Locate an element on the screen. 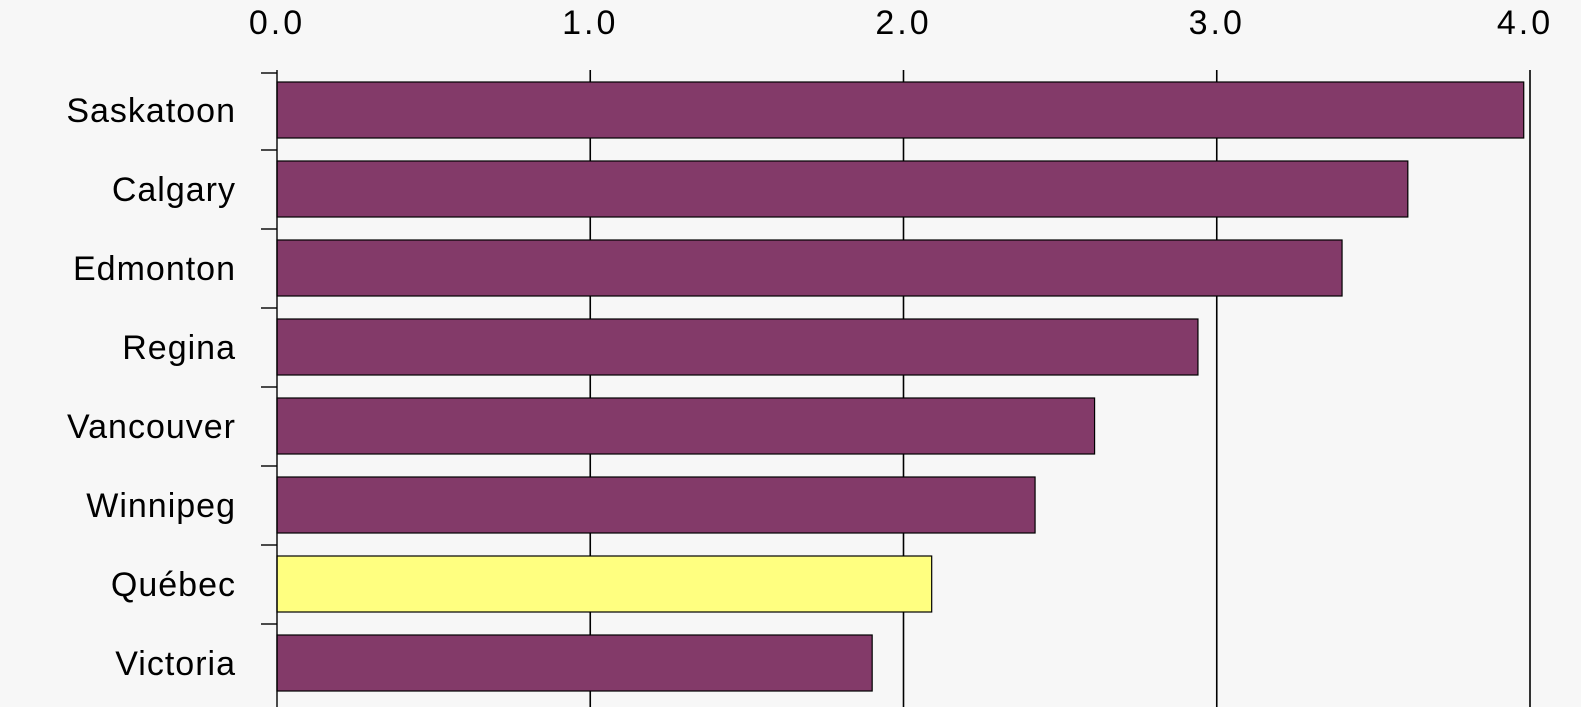 This screenshot has width=1581, height=707. category-label: Québec is located at coordinates (173, 585).